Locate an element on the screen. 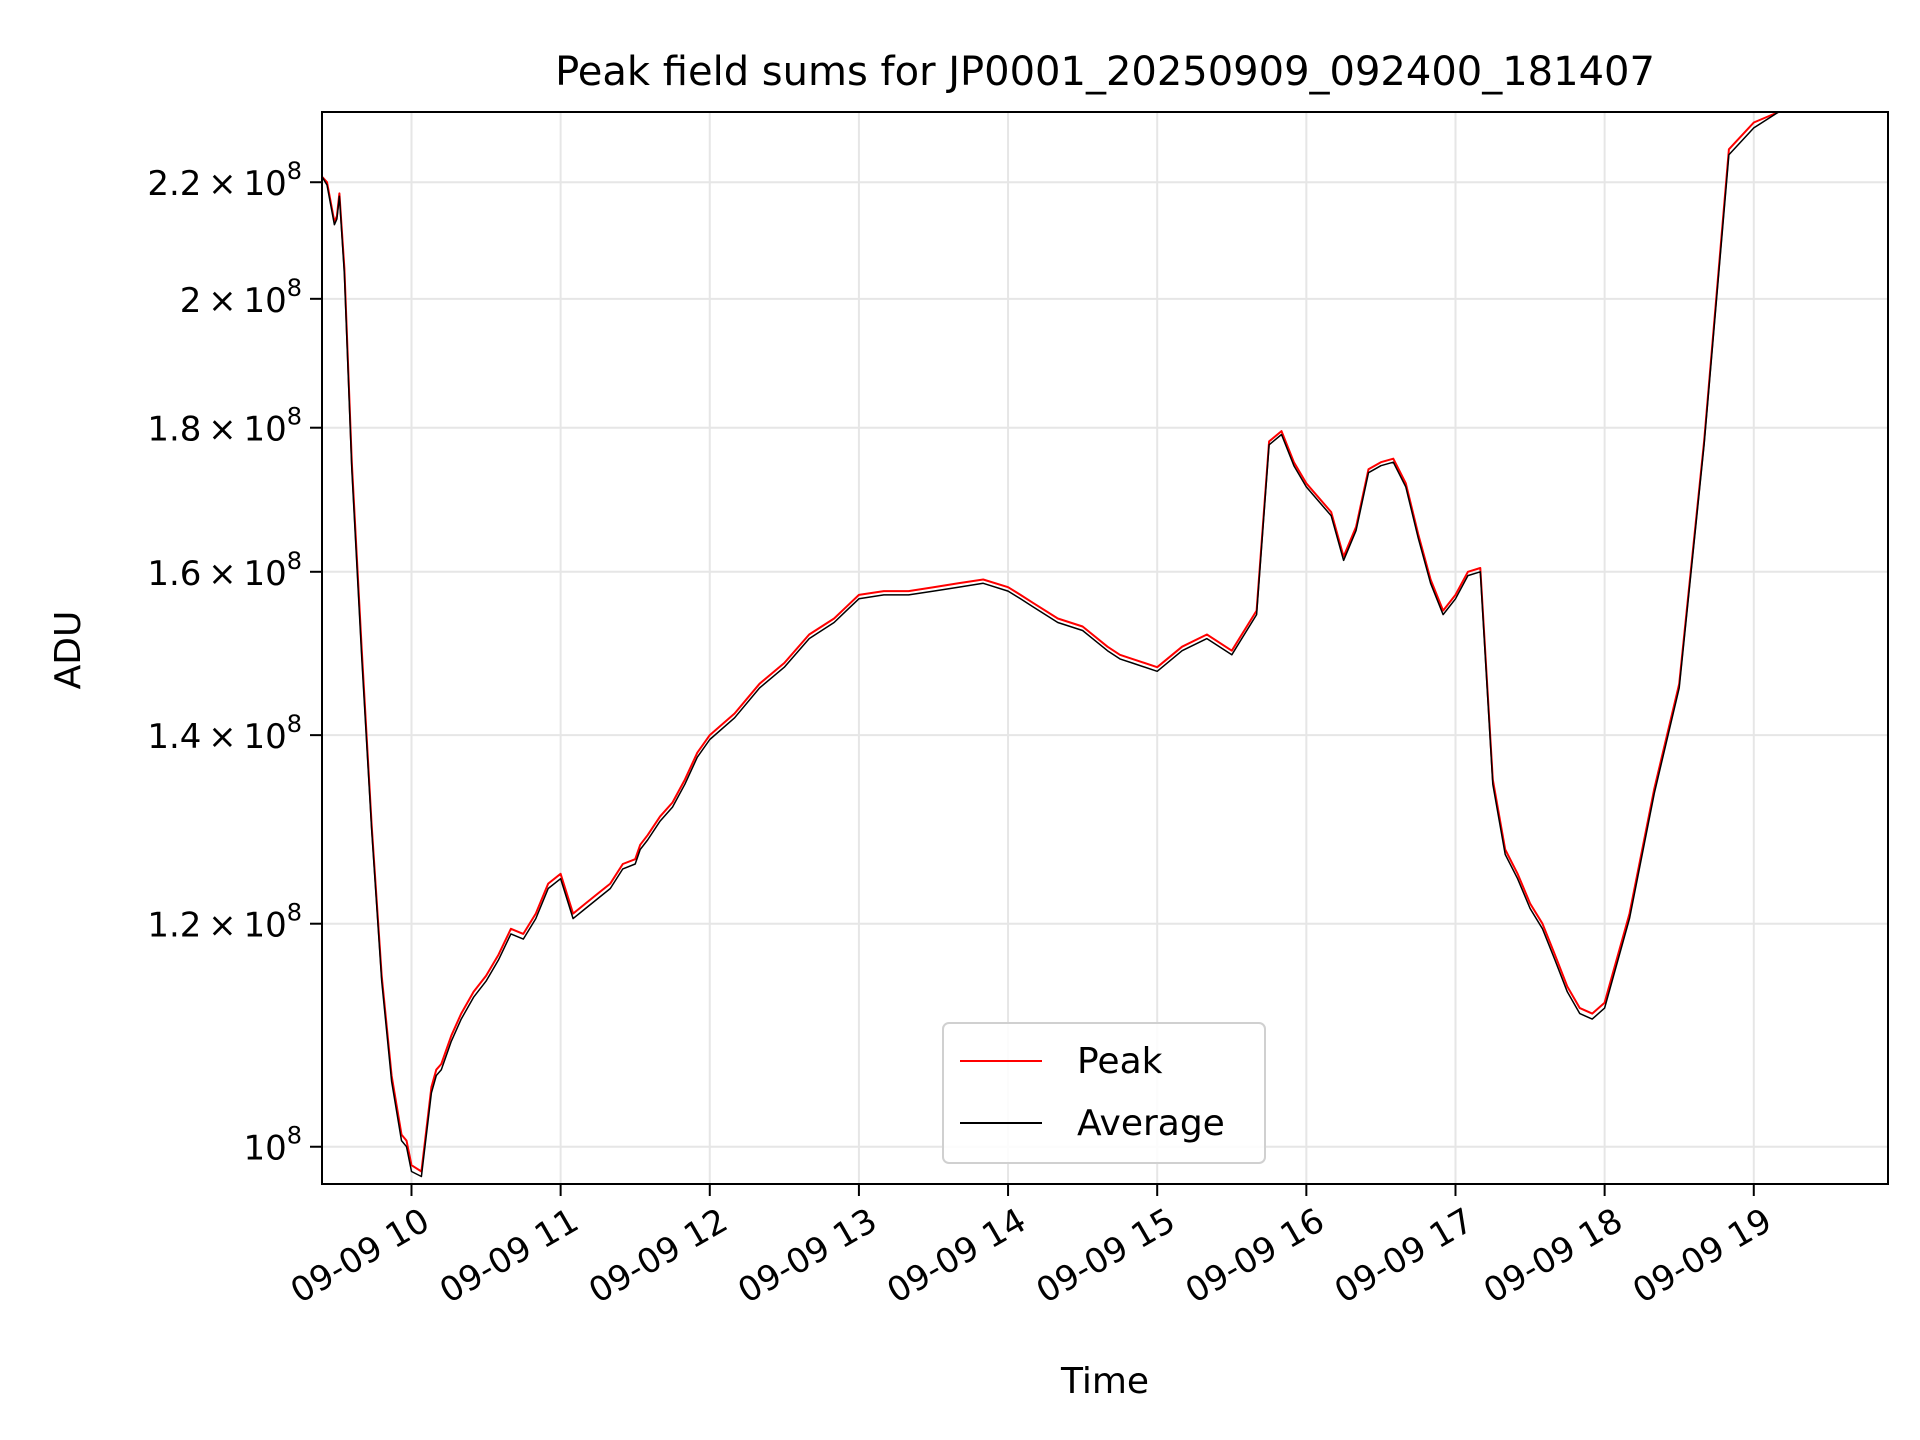 Image resolution: width=1920 pixels, height=1440 pixels. x-tick-label: 09-09 18 is located at coordinates (1553, 1256).